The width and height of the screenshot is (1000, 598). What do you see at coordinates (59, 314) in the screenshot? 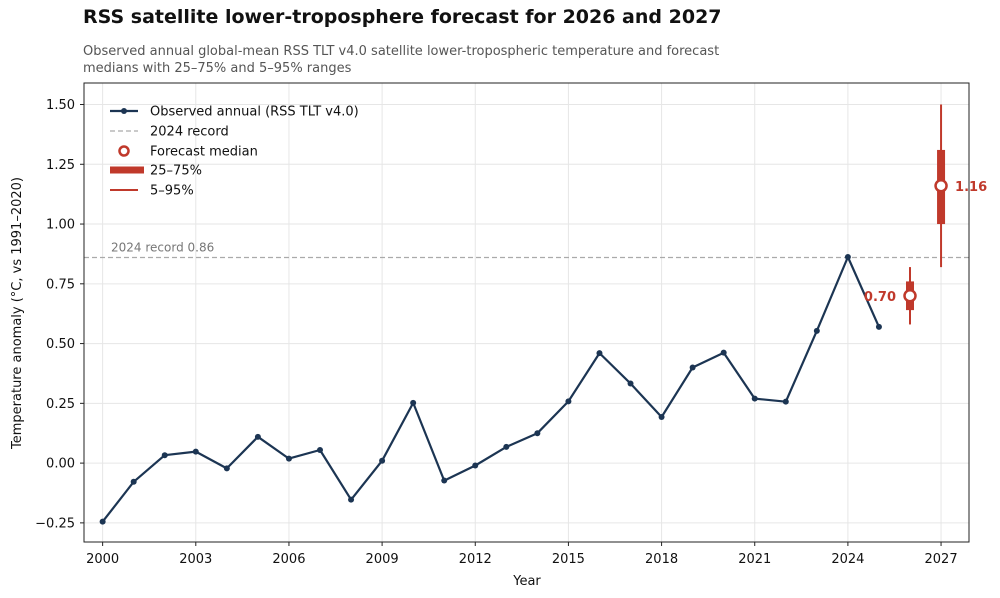
I see `y-axis: −0.25 0.00 0.25 0.50 0.75 1.00 1.25 1.50` at bounding box center [59, 314].